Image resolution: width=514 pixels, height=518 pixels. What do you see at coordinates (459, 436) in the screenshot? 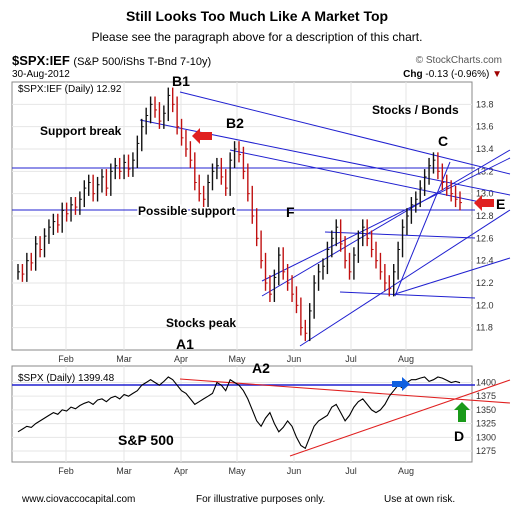
I see `label-d: D` at bounding box center [459, 436].